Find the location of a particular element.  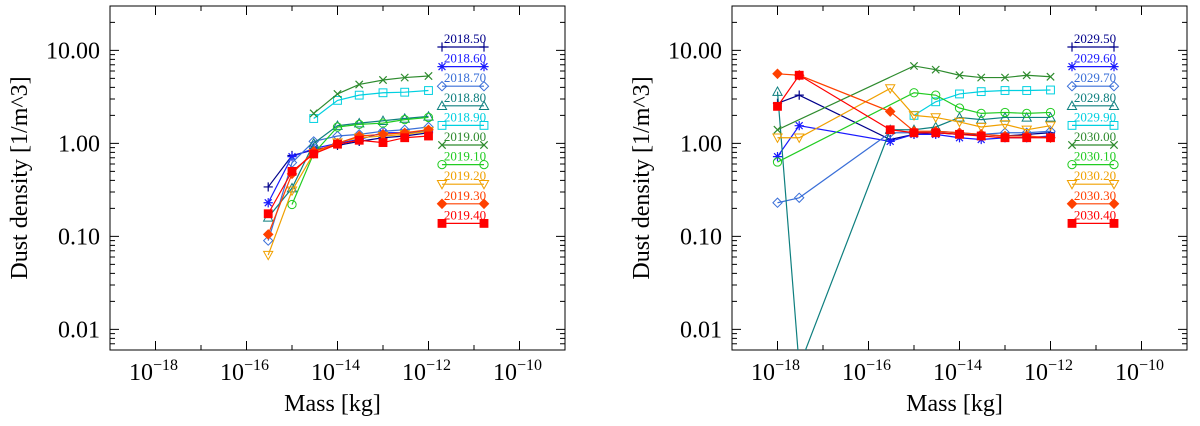

legend-entry: 2018.50 is located at coordinates (463, 41).